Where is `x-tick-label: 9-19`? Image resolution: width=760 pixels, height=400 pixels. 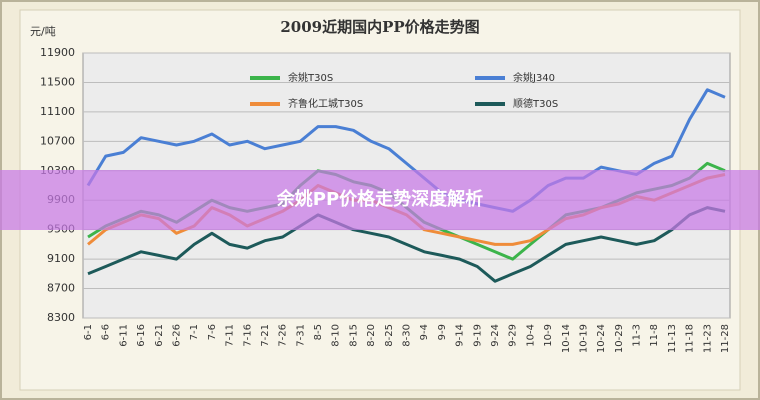 x-tick-label: 9-19 is located at coordinates (477, 335).